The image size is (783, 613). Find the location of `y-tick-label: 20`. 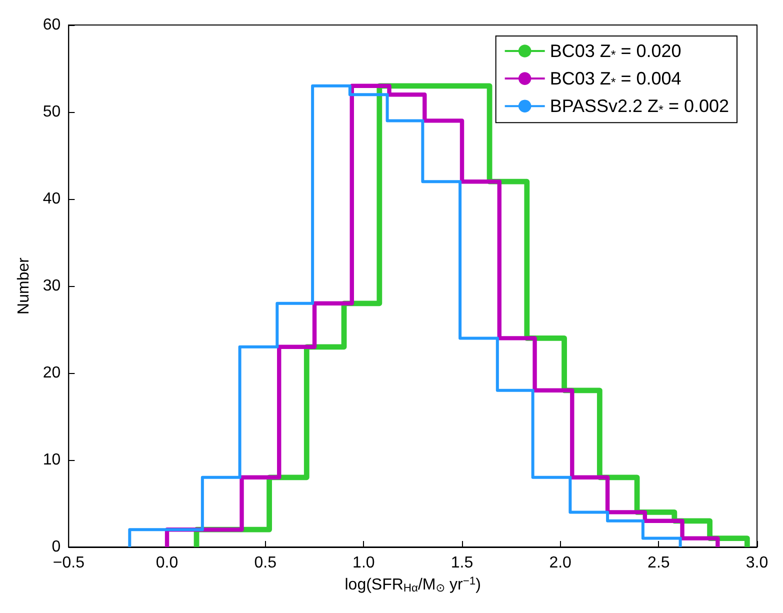

y-tick-label: 20 is located at coordinates (51, 373).